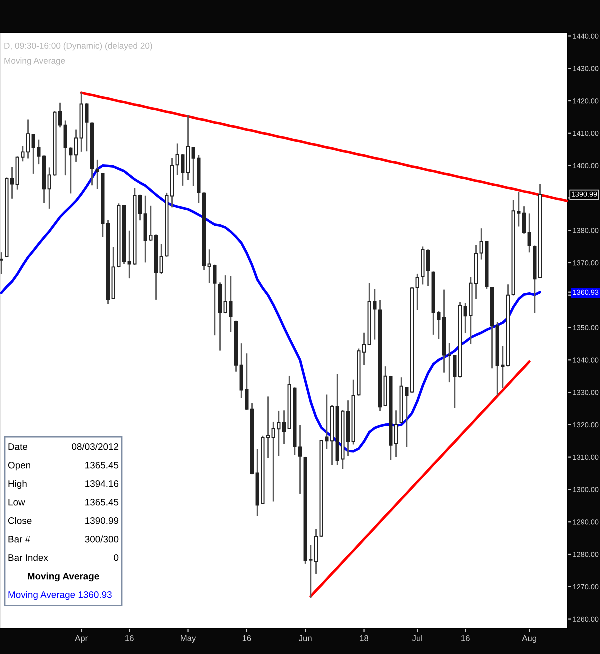 The image size is (600, 654). Describe the element at coordinates (20, 520) in the screenshot. I see `annotation: Close` at that location.